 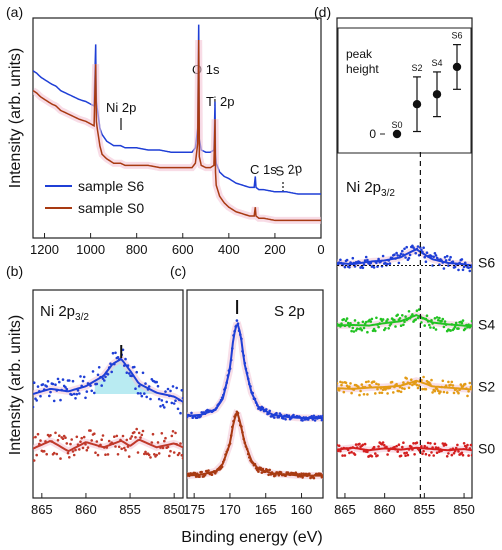 I want to click on inset-point-label-s0: S0, so click(x=396, y=125).